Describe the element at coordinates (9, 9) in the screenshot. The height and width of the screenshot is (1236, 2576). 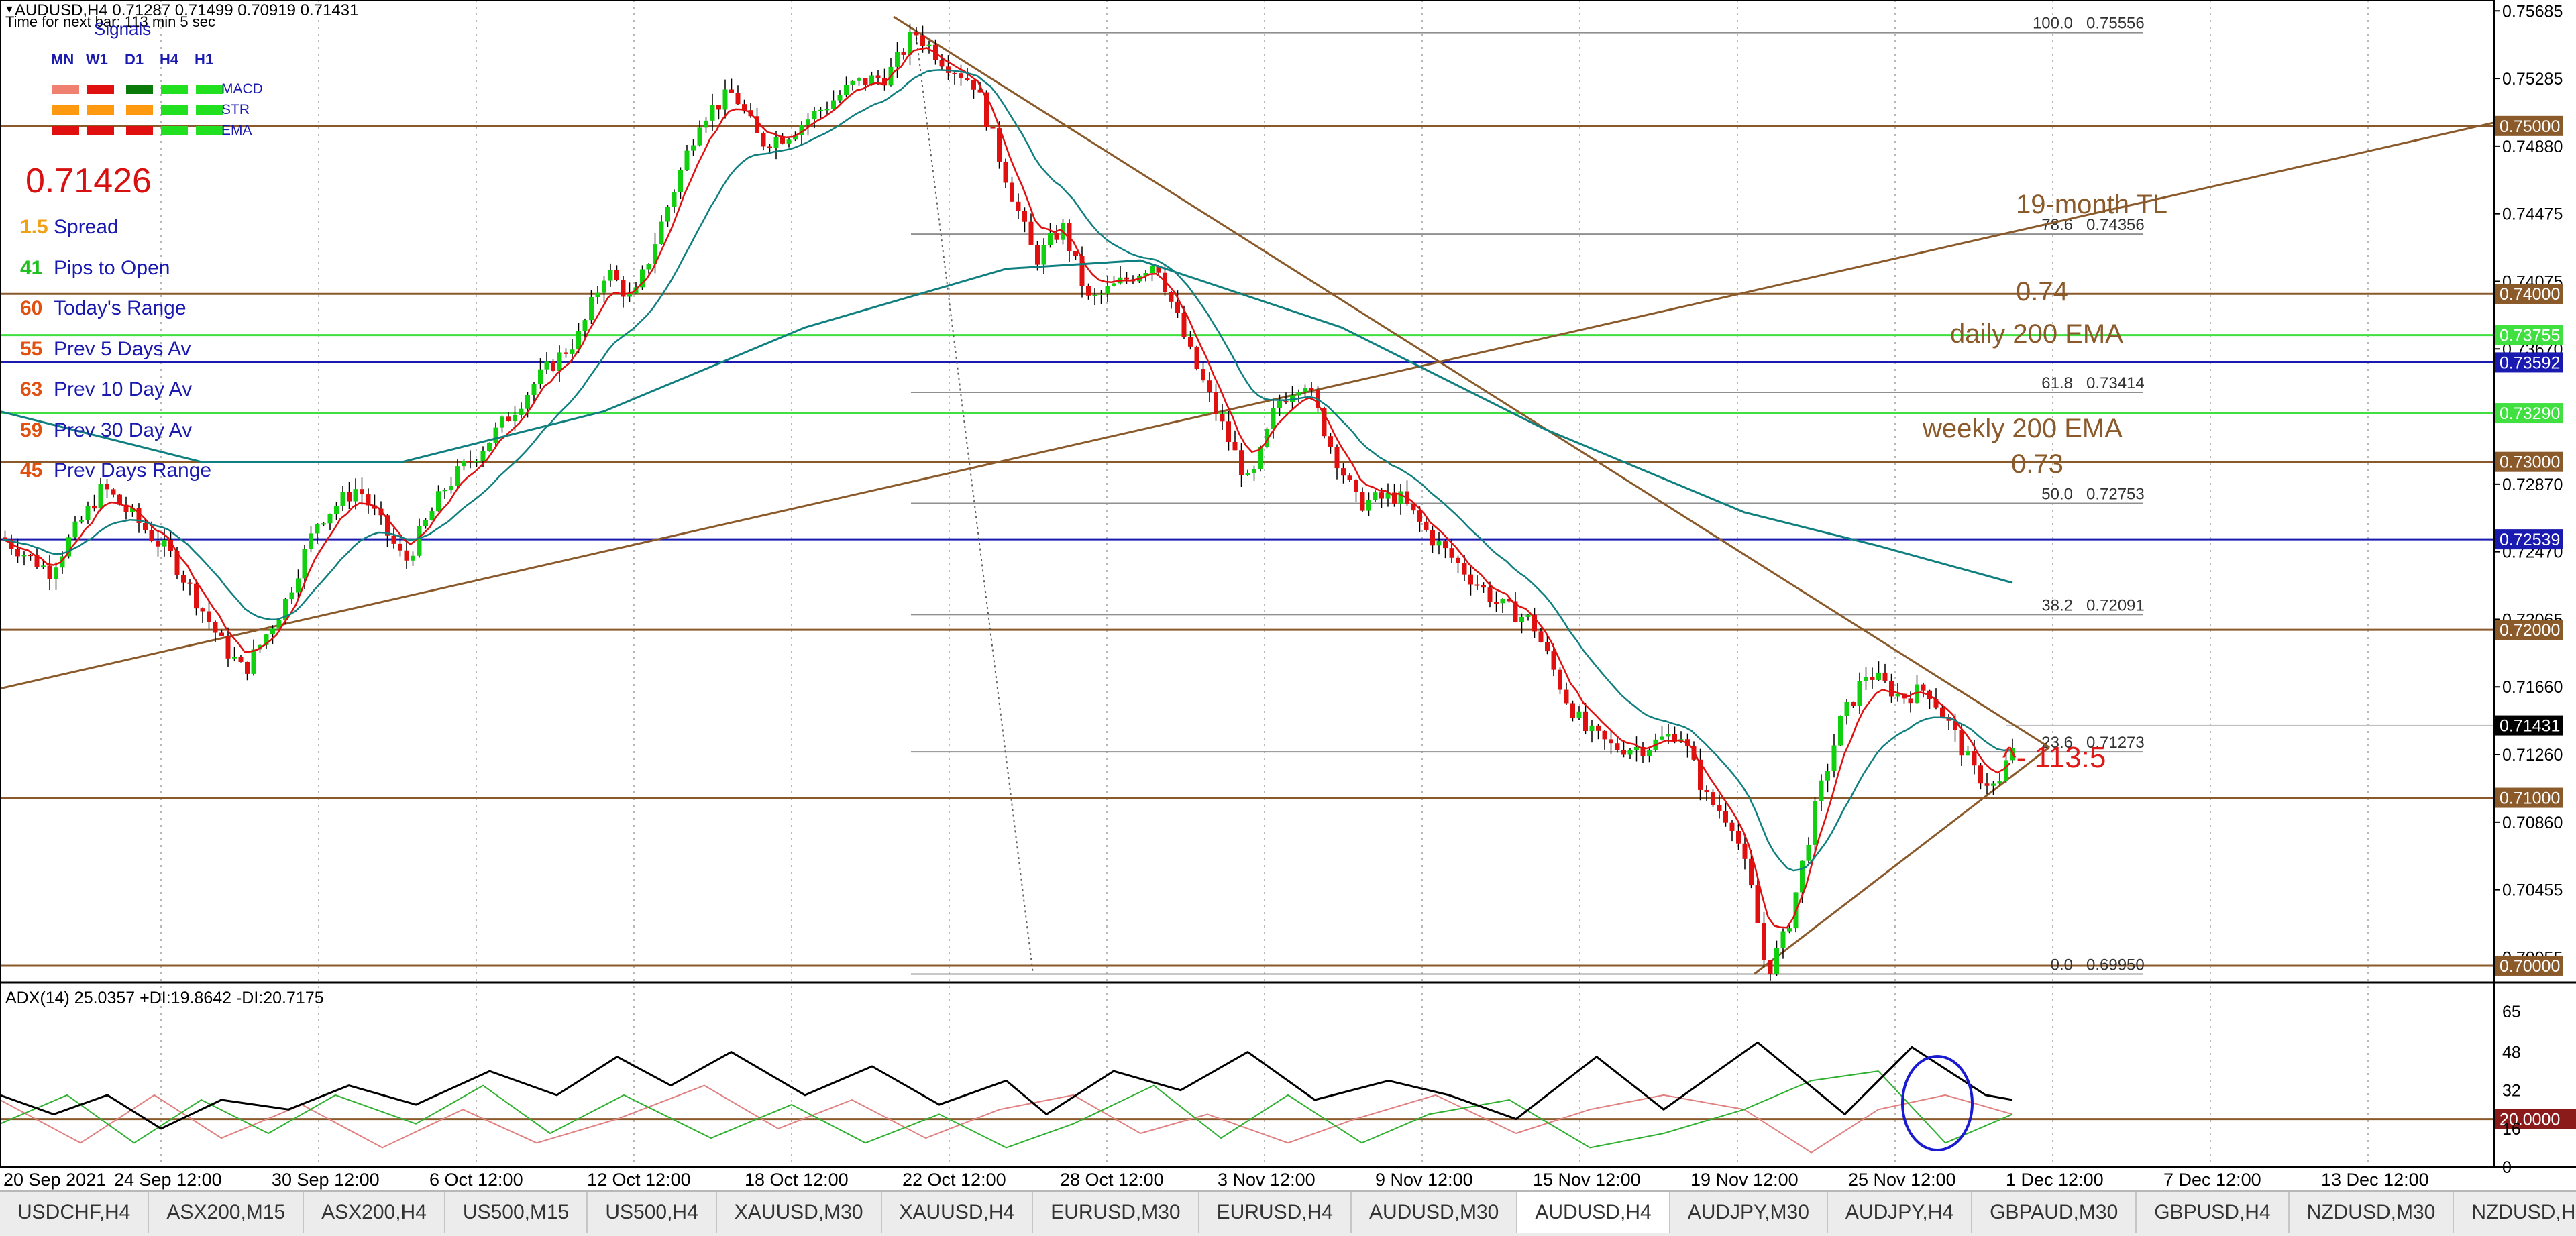
I see `chart-menu-triangle-icon: ▼` at that location.